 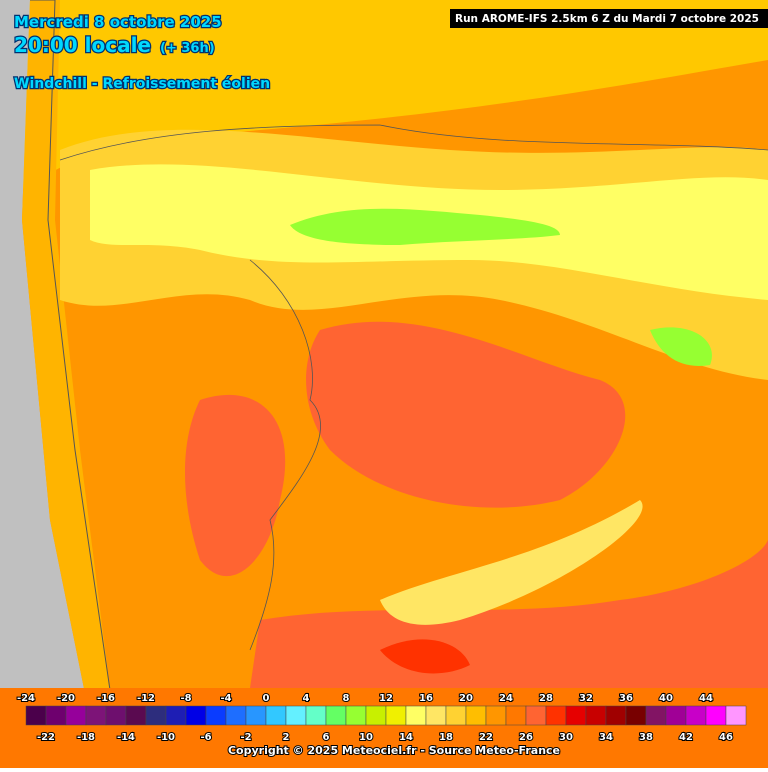 What do you see at coordinates (142, 84) in the screenshot?
I see `variable: Windchill - Refroissement éolien` at bounding box center [142, 84].